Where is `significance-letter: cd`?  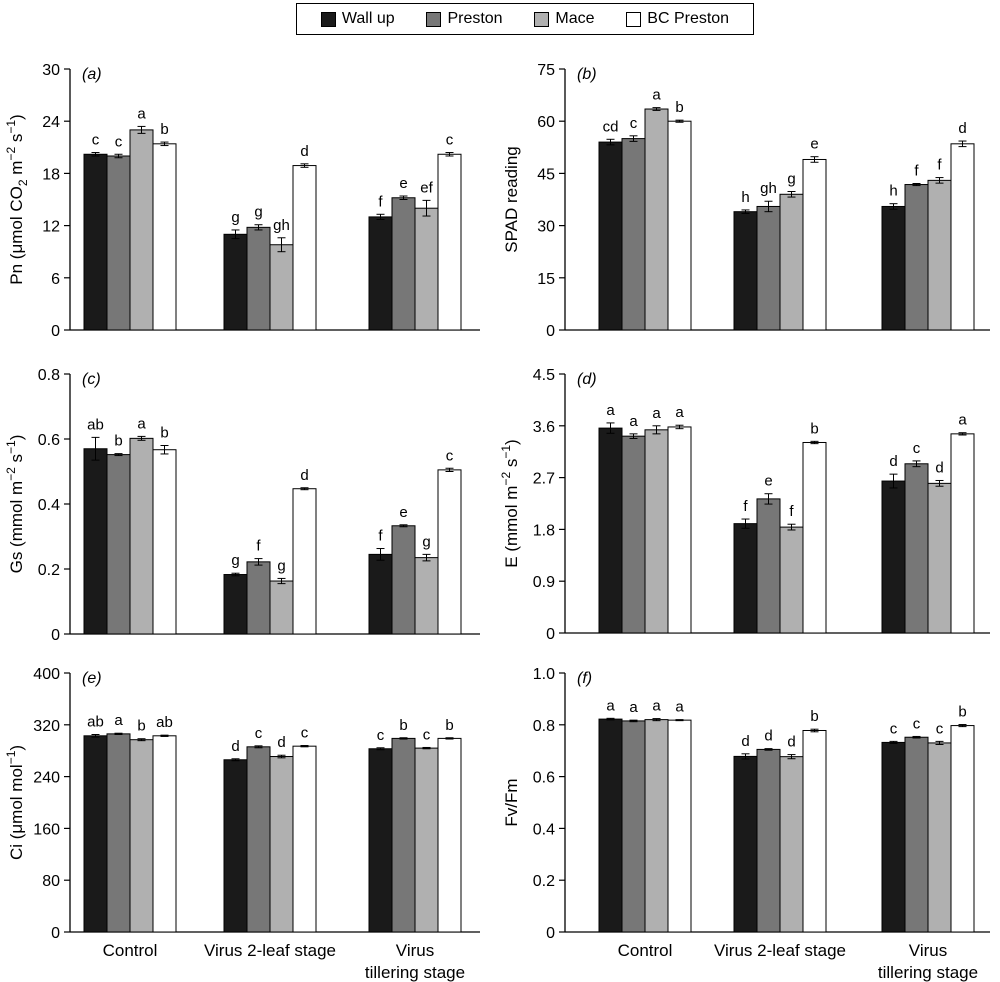
significance-letter: cd is located at coordinates (611, 126).